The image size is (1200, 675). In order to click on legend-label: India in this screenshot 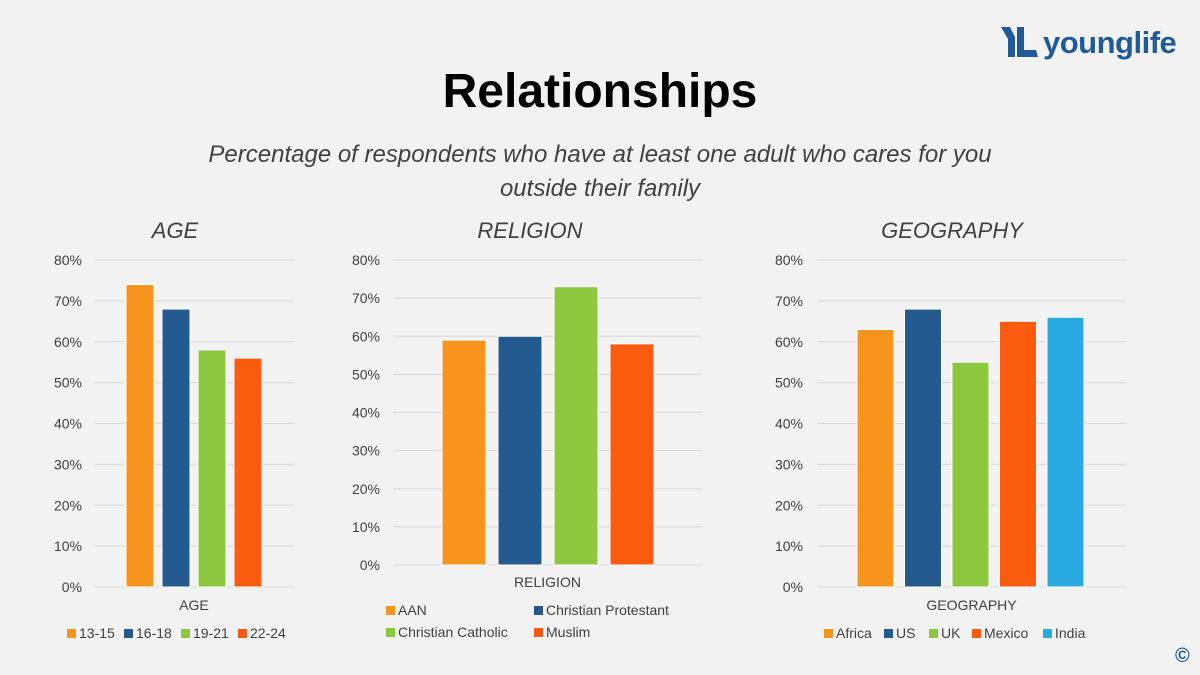, I will do `click(1070, 633)`.